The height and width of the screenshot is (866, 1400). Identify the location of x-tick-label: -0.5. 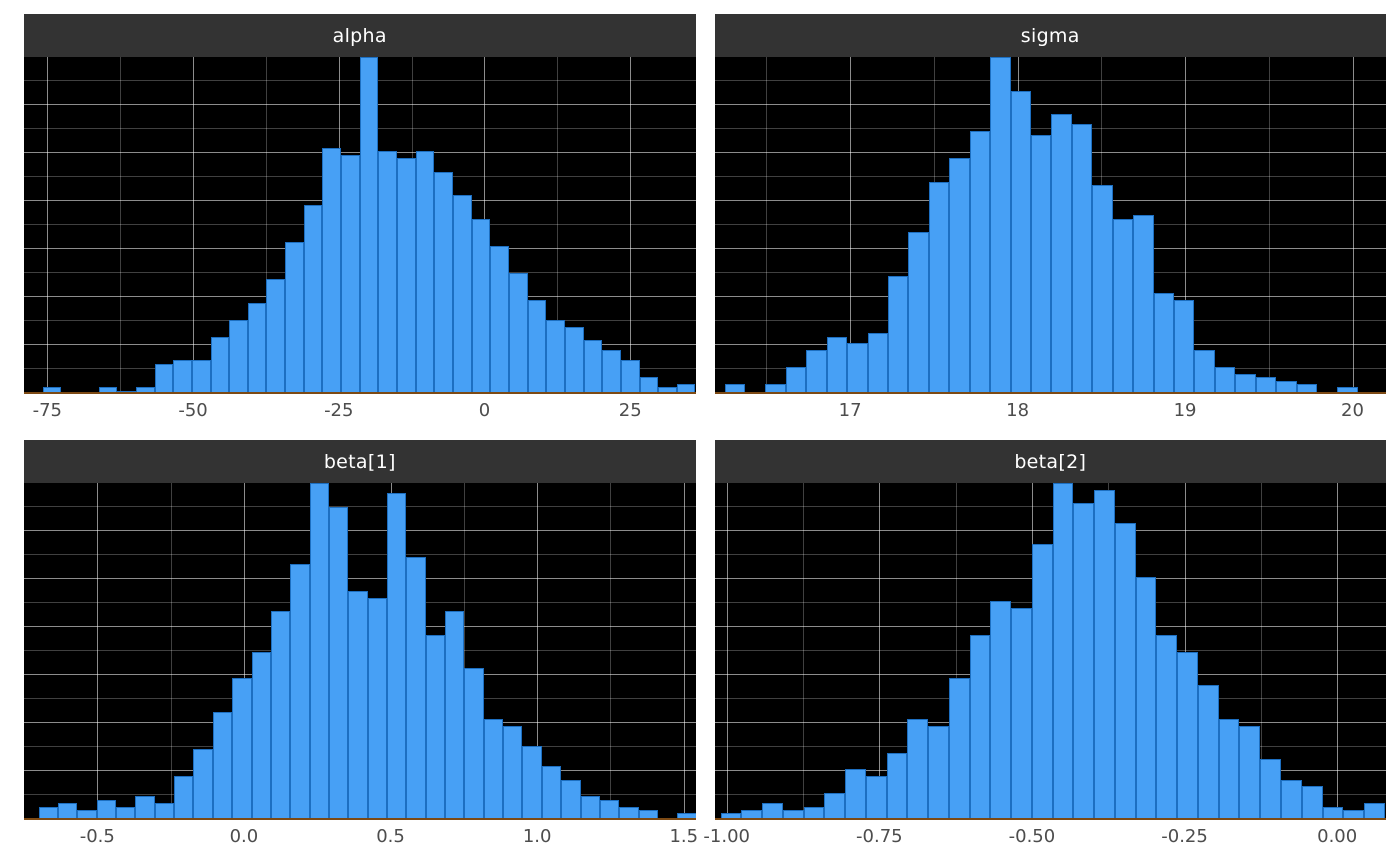
(97, 836).